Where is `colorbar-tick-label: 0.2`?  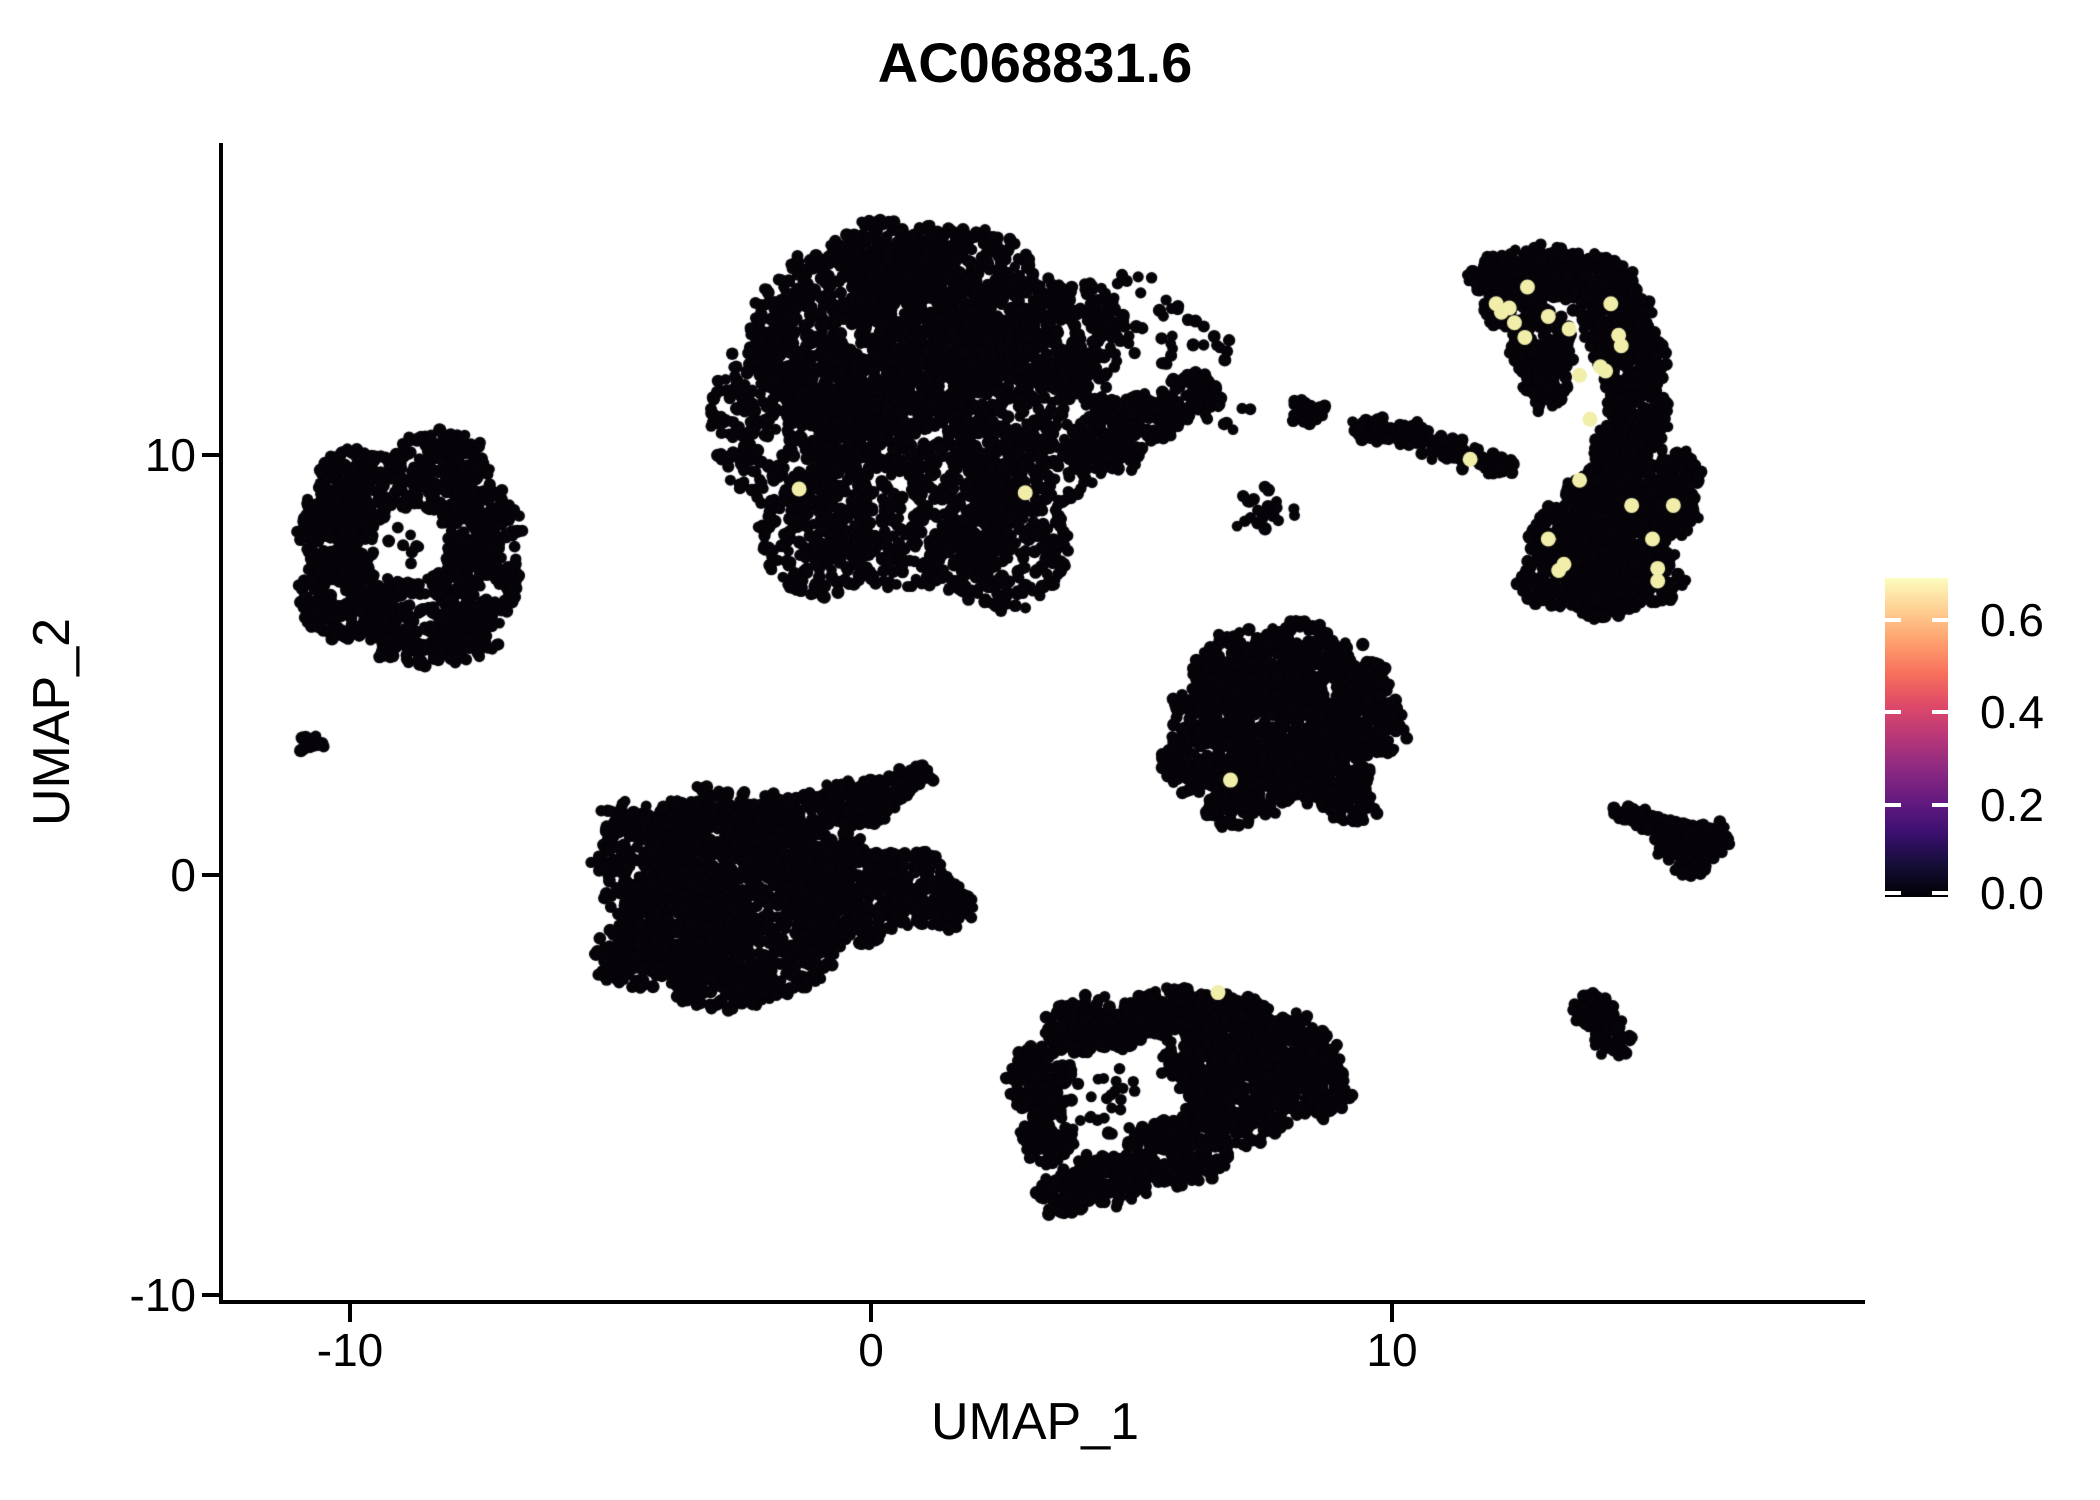
colorbar-tick-label: 0.2 is located at coordinates (2012, 805).